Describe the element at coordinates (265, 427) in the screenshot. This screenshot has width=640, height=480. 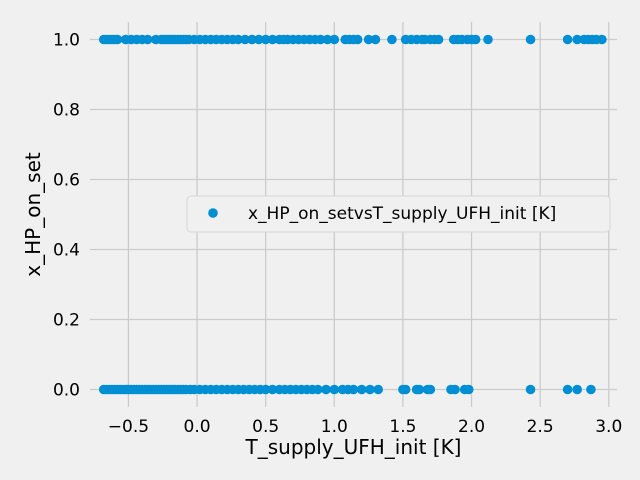
I see `x-tick-label: 0.5` at that location.